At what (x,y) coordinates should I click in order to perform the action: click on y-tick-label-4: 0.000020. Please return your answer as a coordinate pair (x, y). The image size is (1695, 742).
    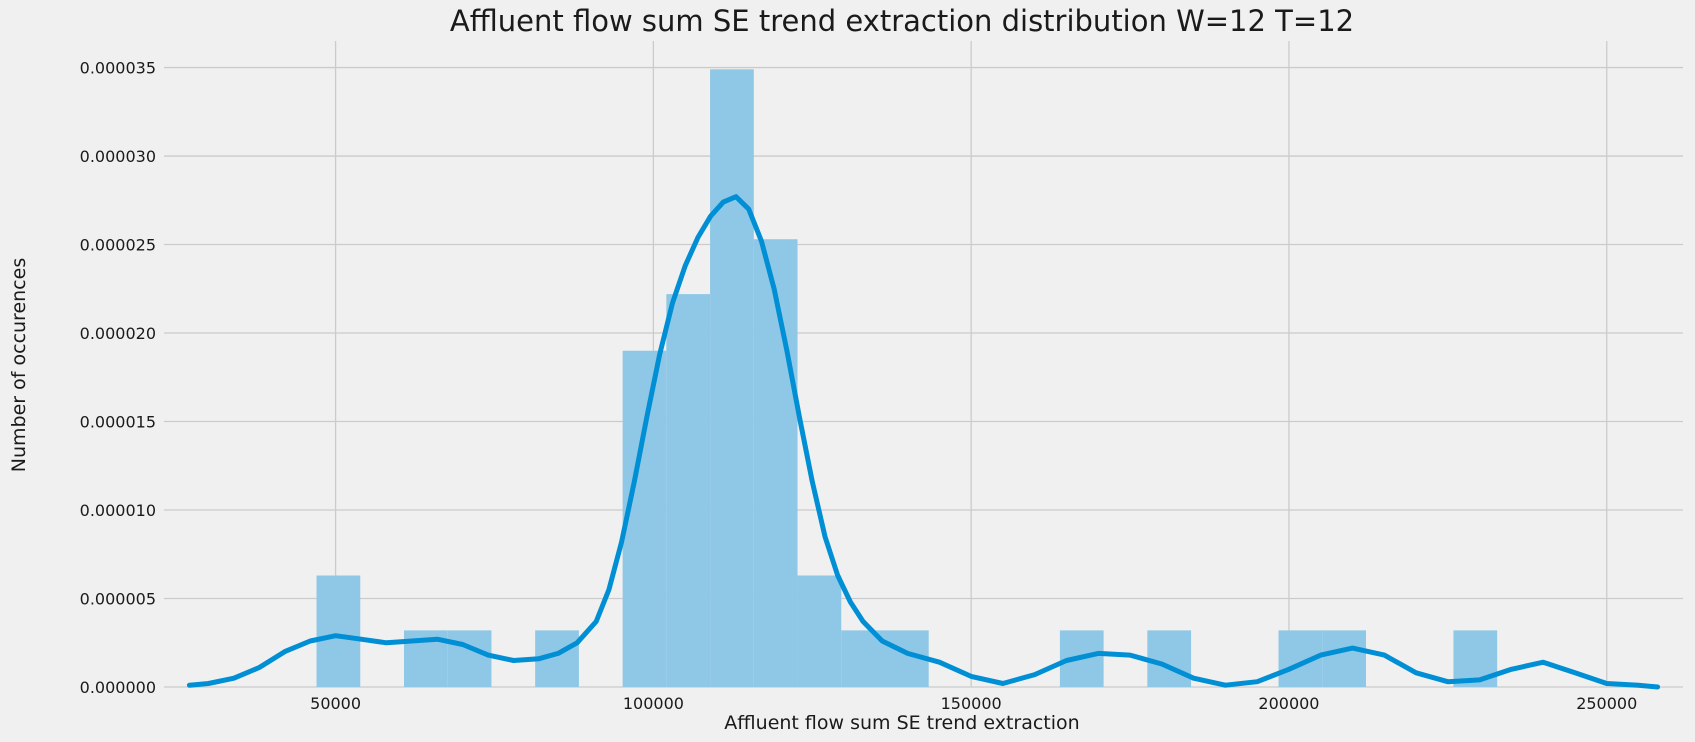
    Looking at the image, I should click on (118, 333).